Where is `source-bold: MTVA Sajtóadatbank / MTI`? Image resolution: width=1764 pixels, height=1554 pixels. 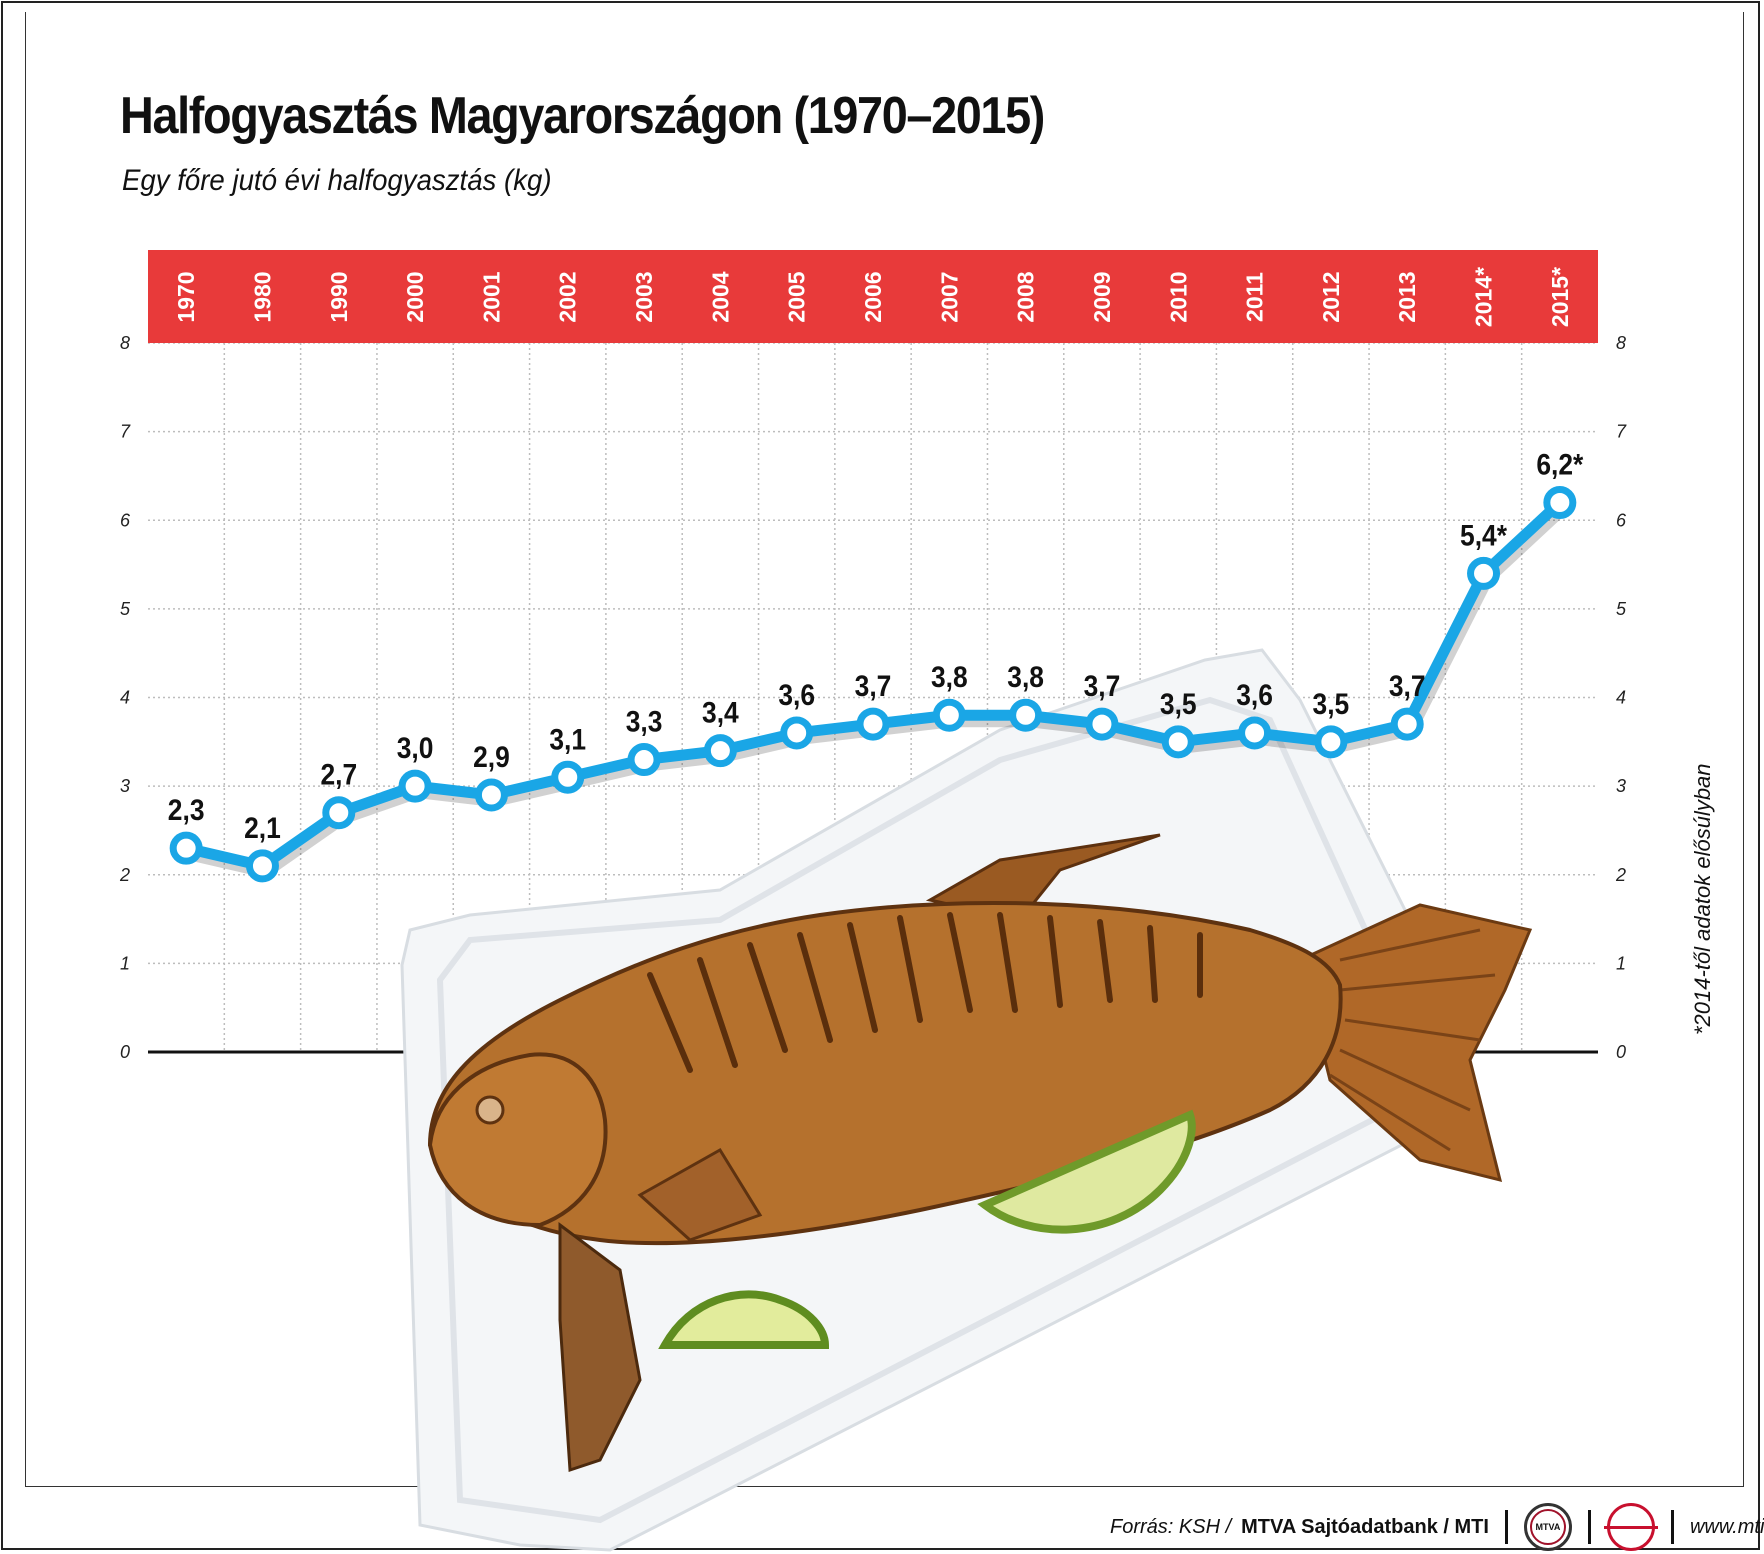
source-bold: MTVA Sajtóadatbank / MTI is located at coordinates (1365, 1526).